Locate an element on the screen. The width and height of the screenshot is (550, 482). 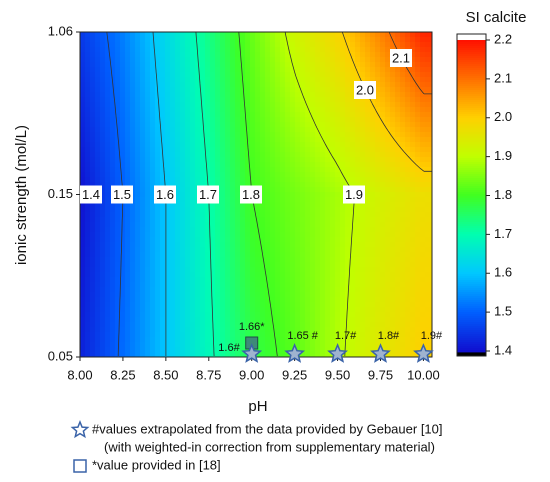
colorbar-strip is located at coordinates (471, 349).